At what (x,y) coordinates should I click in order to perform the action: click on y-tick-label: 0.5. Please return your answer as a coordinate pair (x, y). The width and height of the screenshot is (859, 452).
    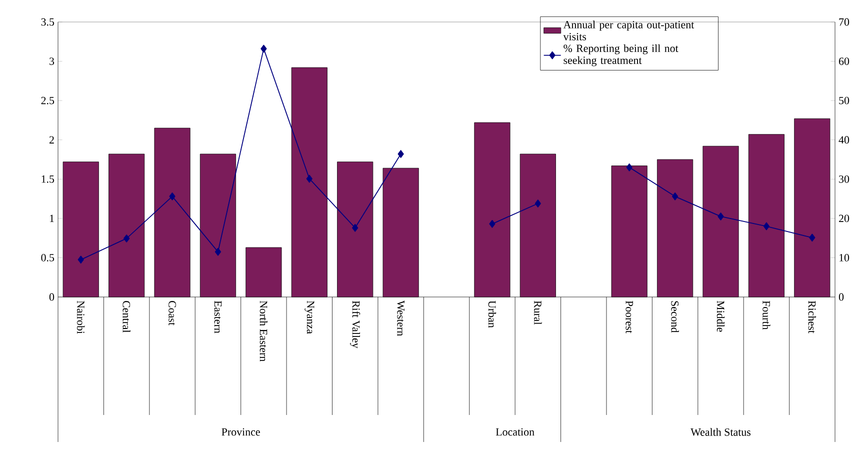
    Looking at the image, I should click on (47, 258).